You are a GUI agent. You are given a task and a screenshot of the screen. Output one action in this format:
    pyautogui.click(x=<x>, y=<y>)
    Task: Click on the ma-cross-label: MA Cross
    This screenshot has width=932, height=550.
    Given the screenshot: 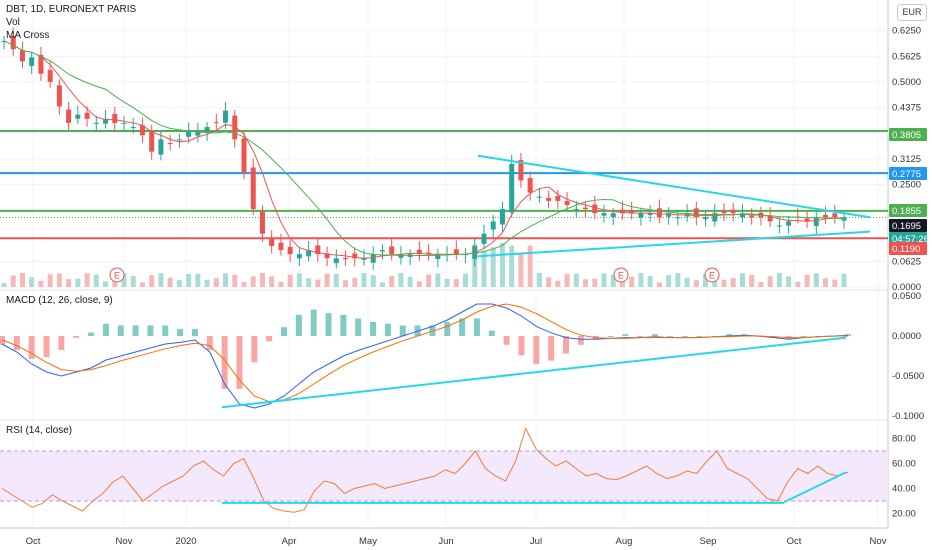 What is the action you would take?
    pyautogui.click(x=28, y=35)
    